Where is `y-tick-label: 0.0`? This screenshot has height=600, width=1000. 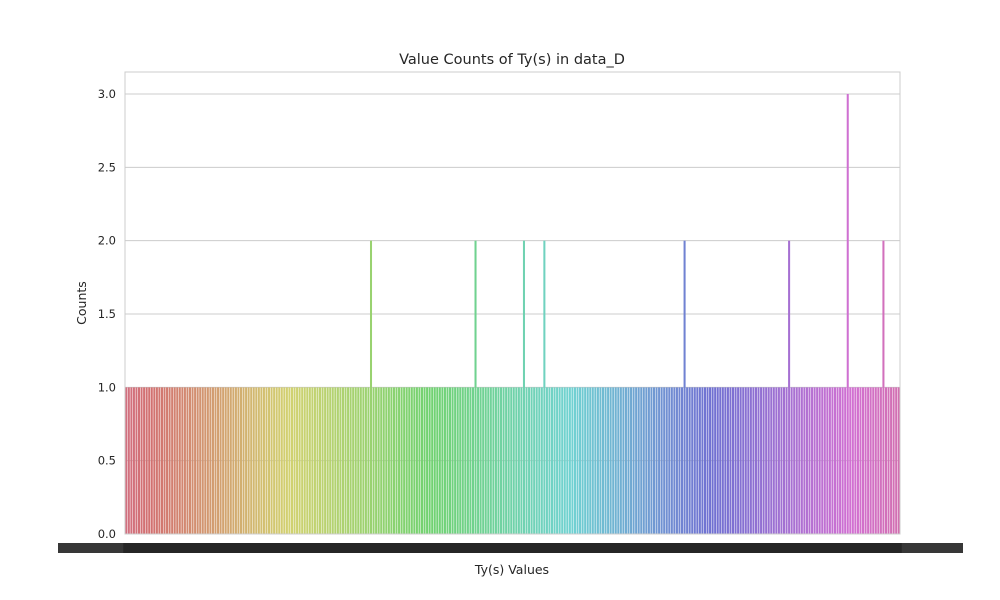
y-tick-label: 0.0 is located at coordinates (107, 534).